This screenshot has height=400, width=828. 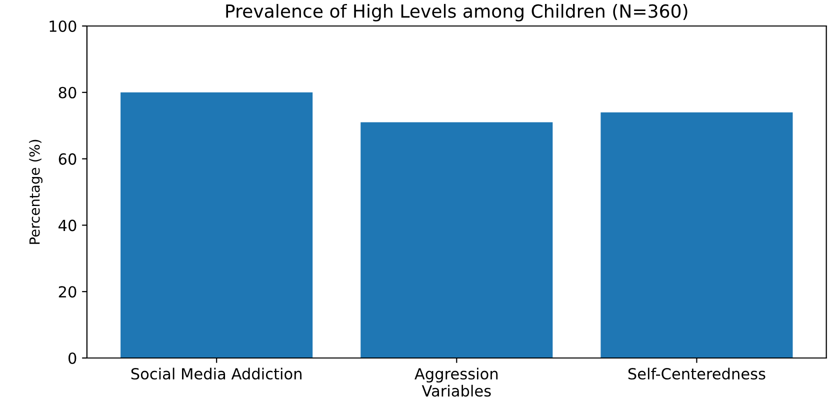 I want to click on x-tick-label: Aggression Variables, so click(x=456, y=382).